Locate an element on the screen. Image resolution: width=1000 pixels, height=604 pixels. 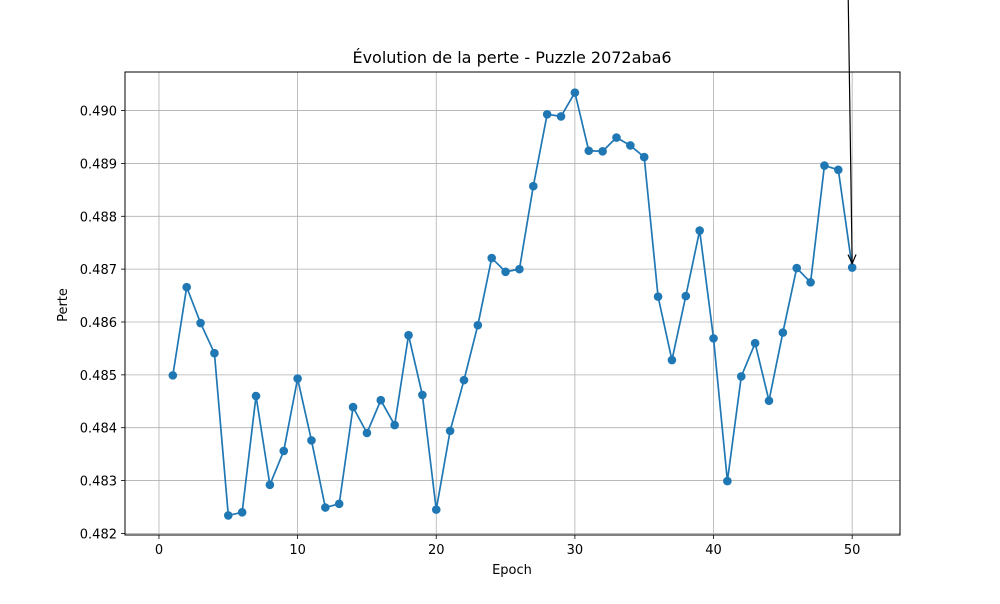
y-tick-label: 0.482 is located at coordinates (98, 534).